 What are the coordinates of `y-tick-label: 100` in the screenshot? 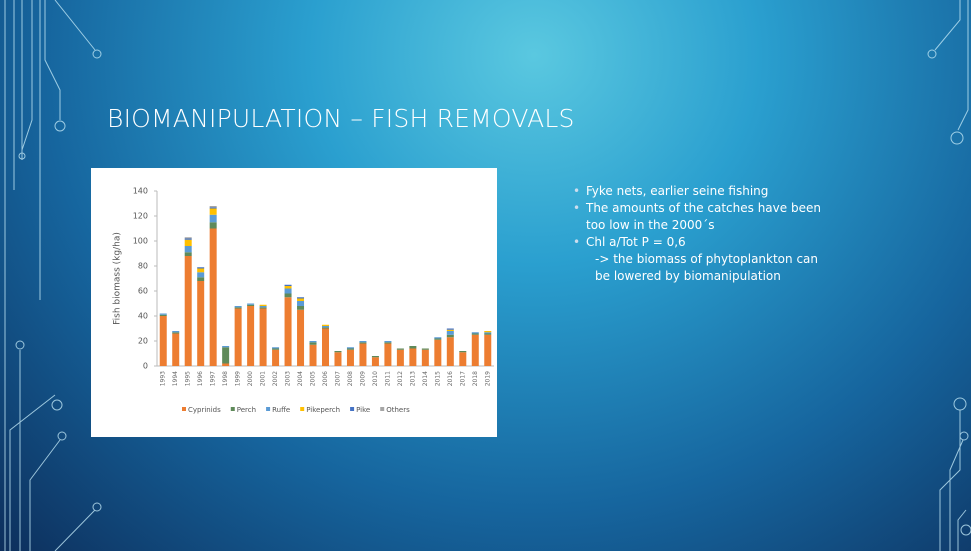 It's located at (140, 241).